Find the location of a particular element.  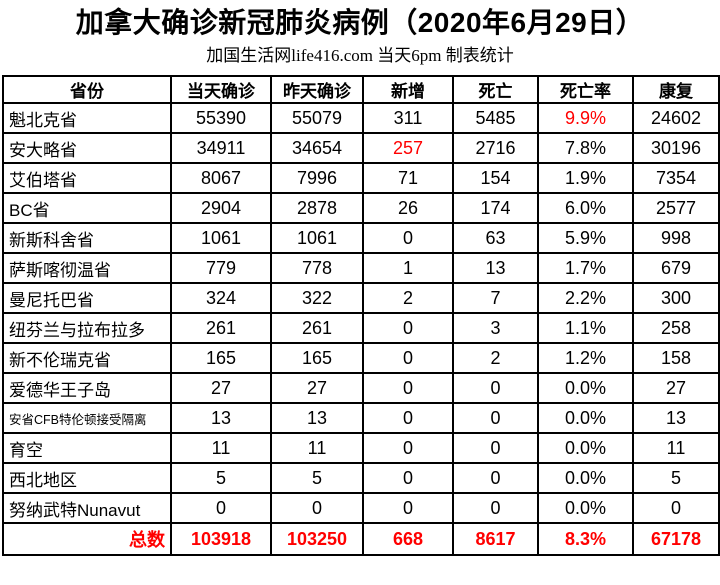

value-cell: 778 is located at coordinates (317, 268).